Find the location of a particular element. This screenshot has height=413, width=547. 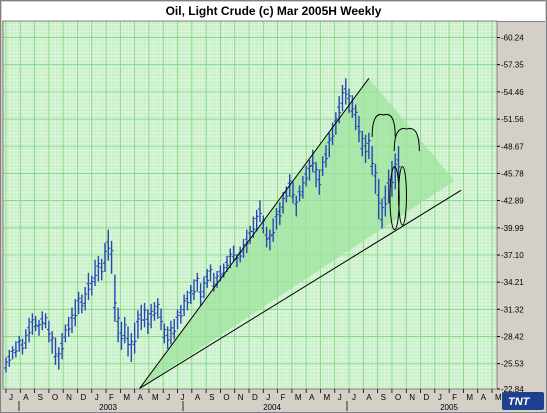

y-tick-label: -48.67 is located at coordinates (512, 146).